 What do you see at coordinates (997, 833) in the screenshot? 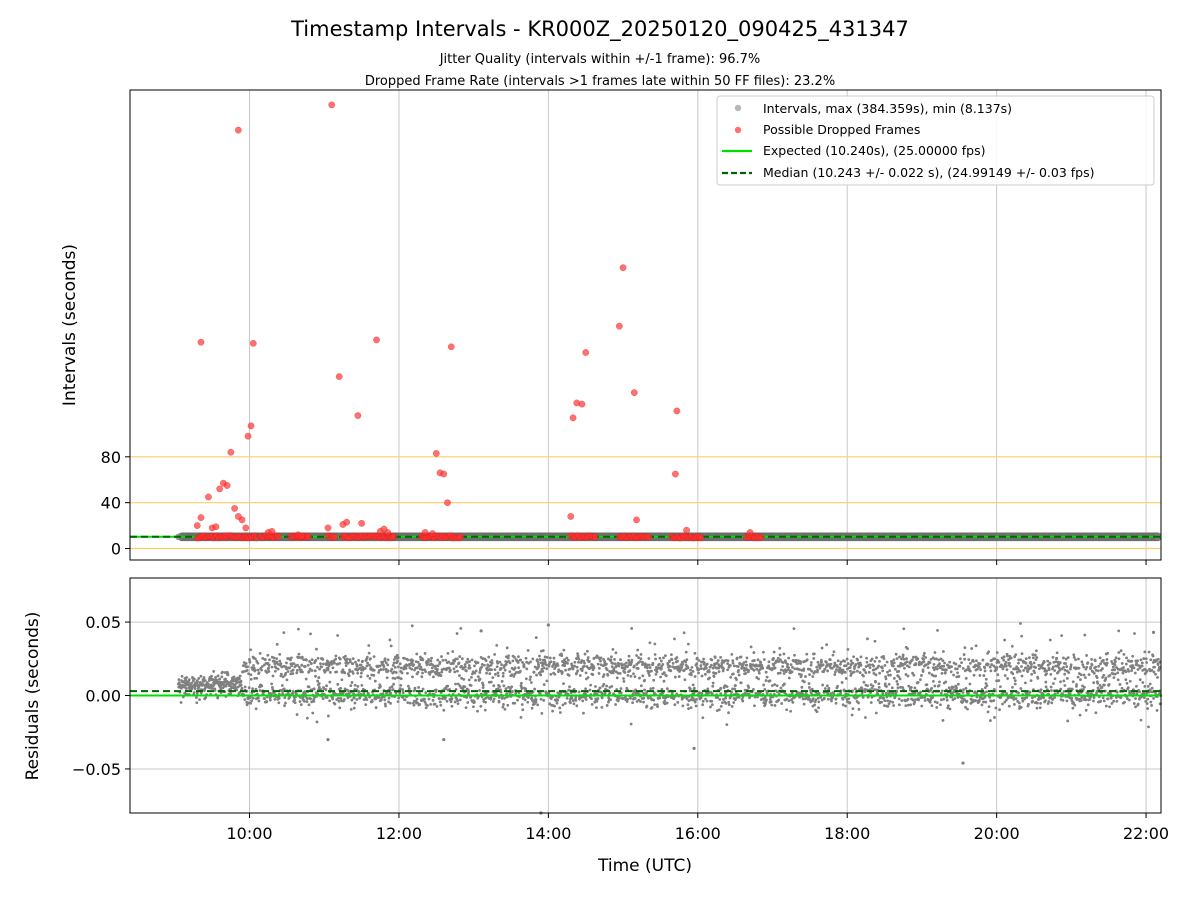
I see `x-tick-label: 20:00` at bounding box center [997, 833].